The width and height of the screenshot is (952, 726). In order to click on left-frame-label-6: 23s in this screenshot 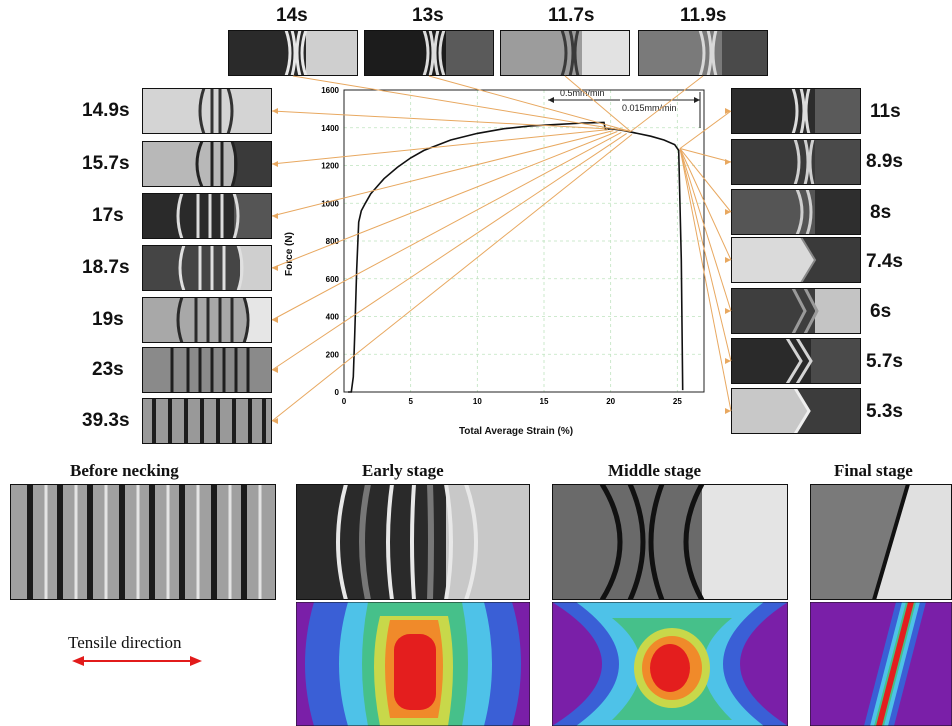, I will do `click(108, 369)`.